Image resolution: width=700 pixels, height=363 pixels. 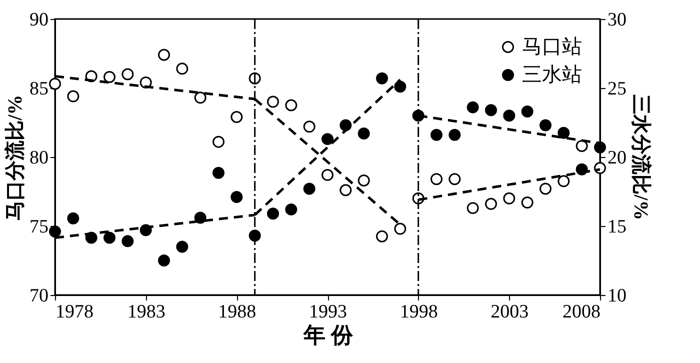 I want to click on x-tick-label: 1998, so click(x=419, y=312).